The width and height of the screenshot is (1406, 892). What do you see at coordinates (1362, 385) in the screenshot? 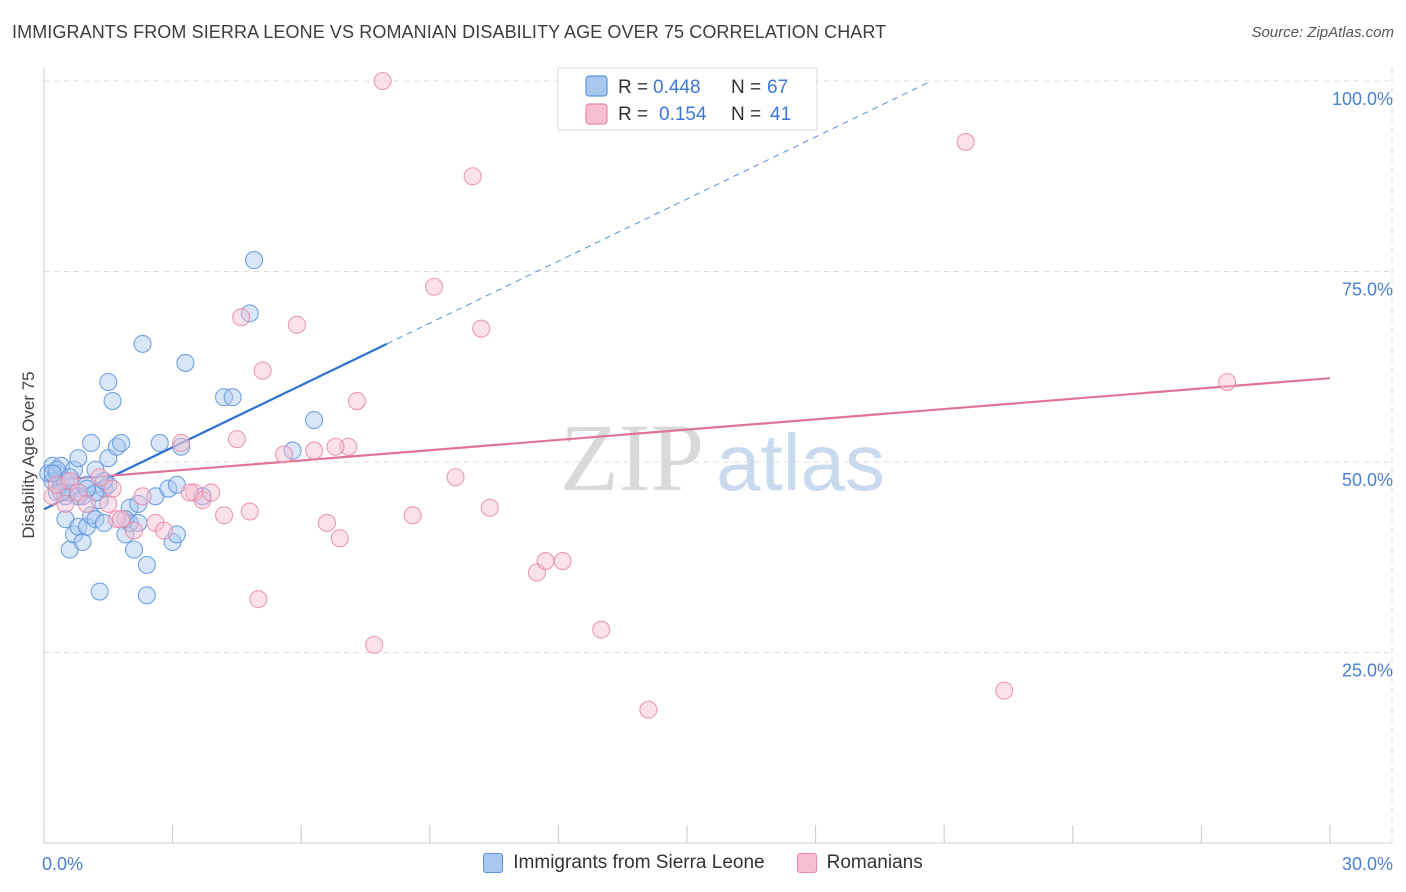
I see `y-tick-labels: 25.0% 50.0% 75.0% 100.0%` at bounding box center [1362, 385].